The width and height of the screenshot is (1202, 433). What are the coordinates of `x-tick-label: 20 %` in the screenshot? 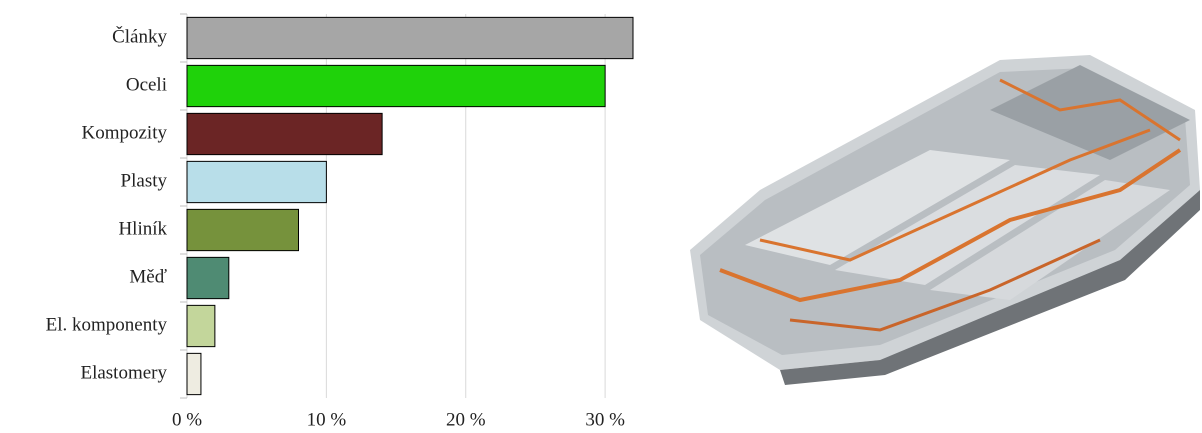 It's located at (466, 419).